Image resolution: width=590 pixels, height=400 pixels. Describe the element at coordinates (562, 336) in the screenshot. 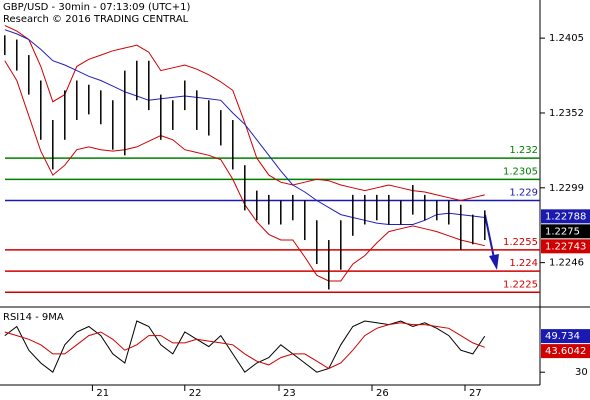

I see `price-tag-label: 49.734` at that location.